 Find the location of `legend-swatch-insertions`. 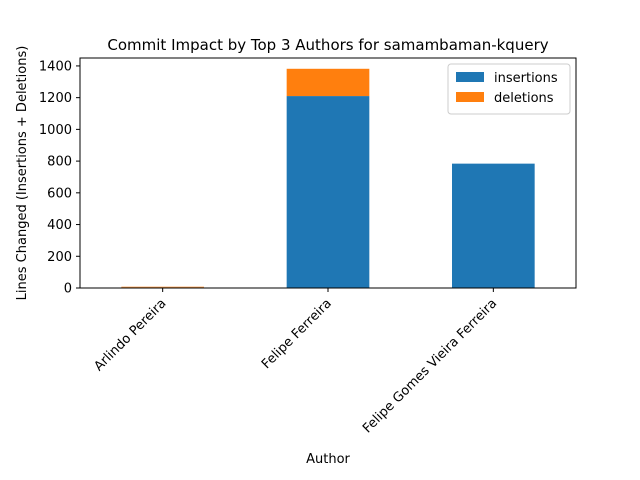

legend-swatch-insertions is located at coordinates (470, 77).